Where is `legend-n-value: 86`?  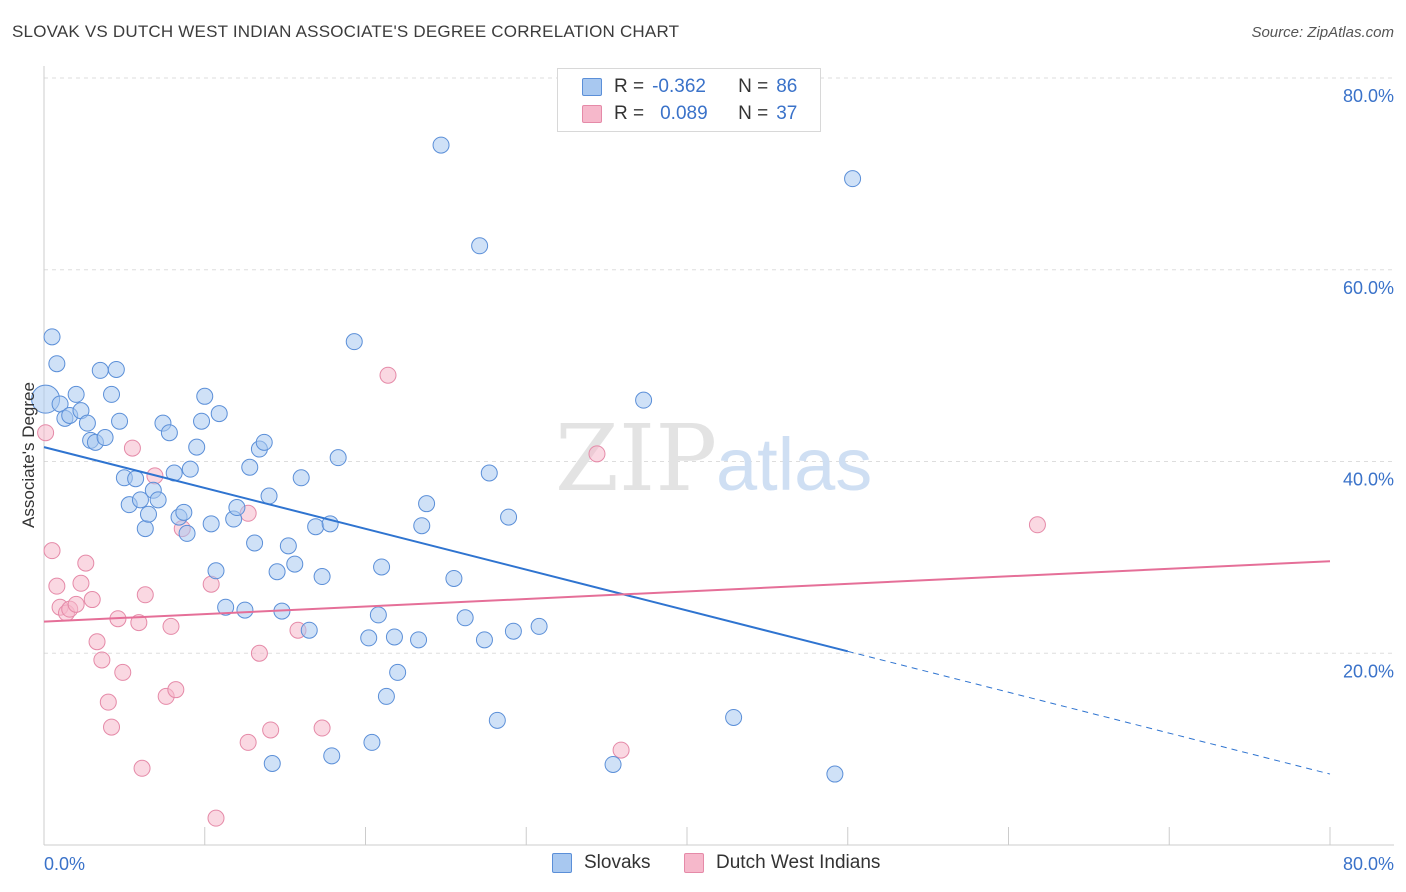 legend-n-value: 86 is located at coordinates (787, 86).